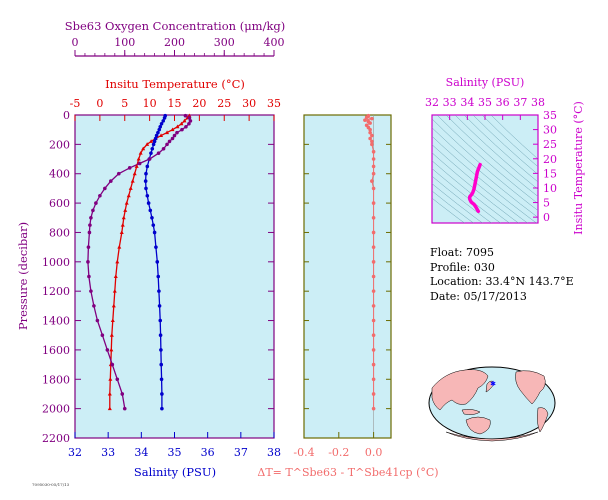 The width and height of the screenshot is (608, 500). I want to click on date: Date: 05/17/2013, so click(478, 296).